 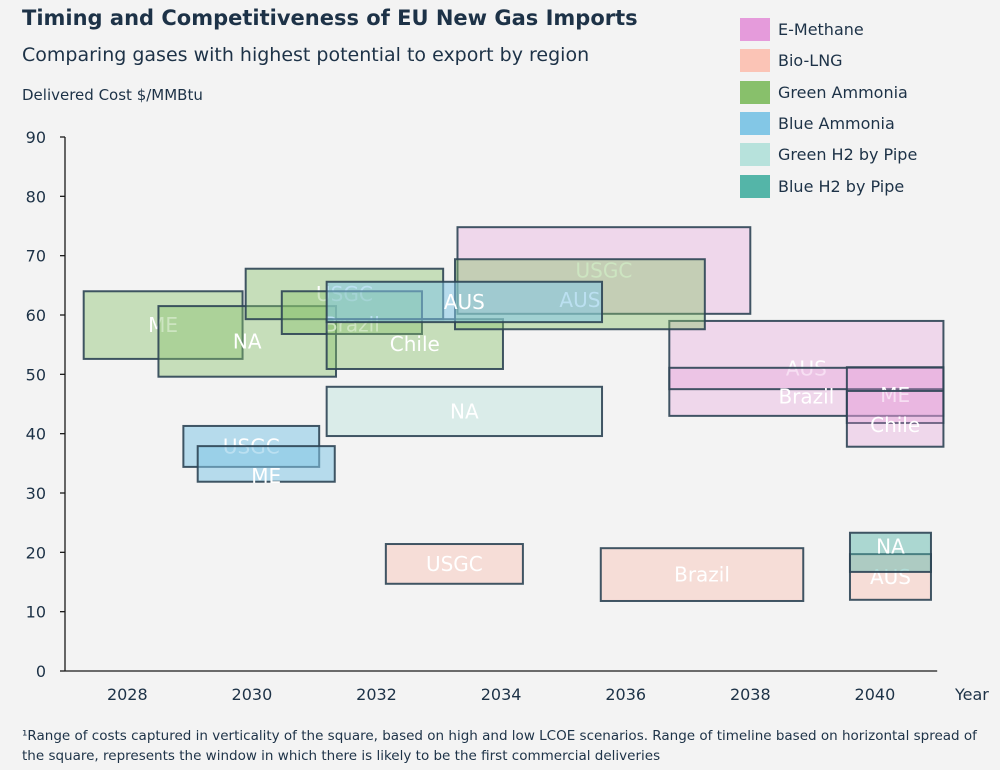 What do you see at coordinates (625, 694) in the screenshot?
I see `x-tick-label: 2036` at bounding box center [625, 694].